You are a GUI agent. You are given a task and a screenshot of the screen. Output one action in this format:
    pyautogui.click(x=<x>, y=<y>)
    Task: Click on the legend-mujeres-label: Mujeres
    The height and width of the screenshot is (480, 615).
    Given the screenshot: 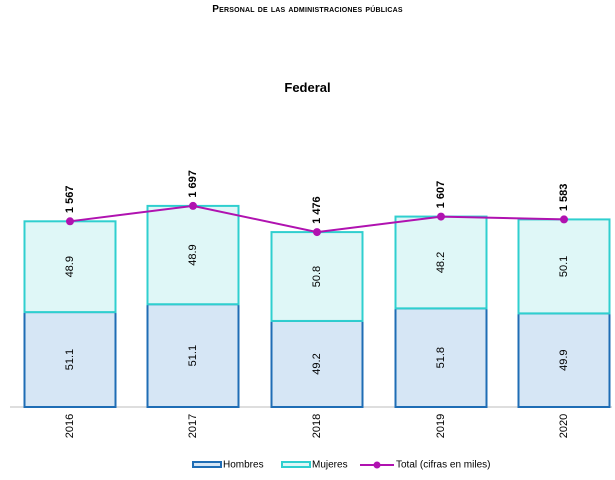 What is the action you would take?
    pyautogui.click(x=330, y=465)
    